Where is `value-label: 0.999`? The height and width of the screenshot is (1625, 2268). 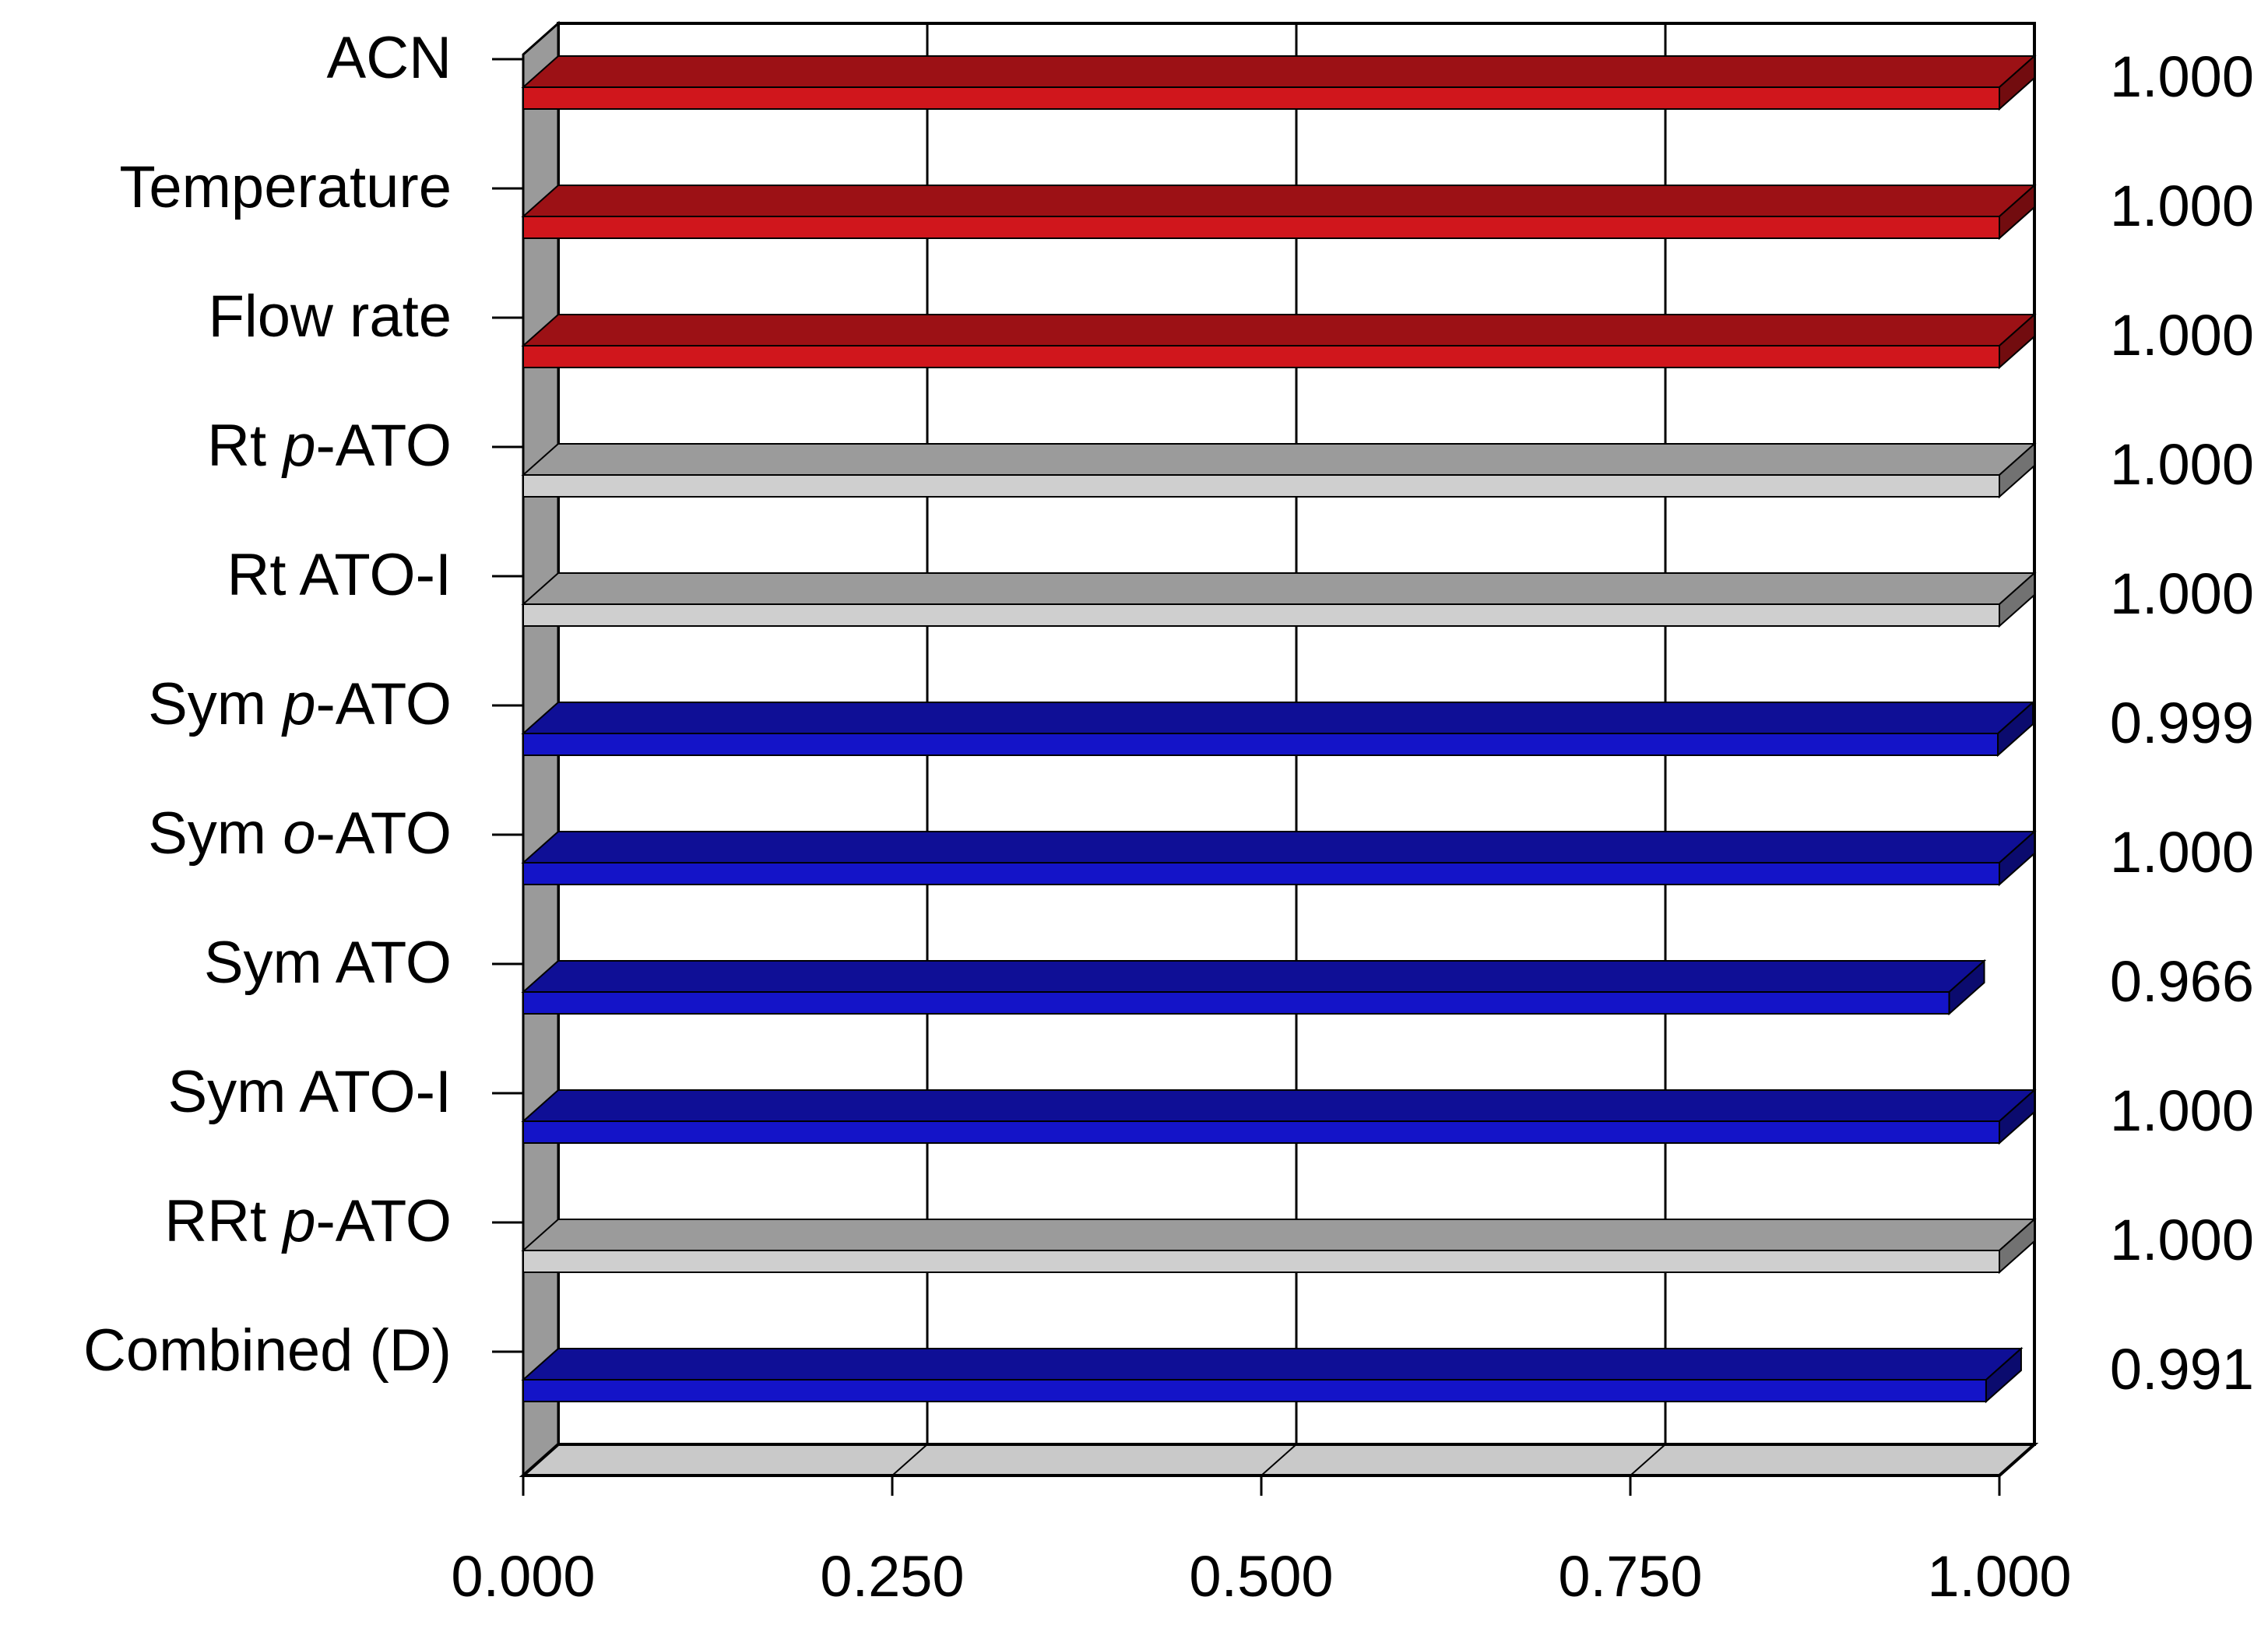 value-label: 0.999 is located at coordinates (2182, 723).